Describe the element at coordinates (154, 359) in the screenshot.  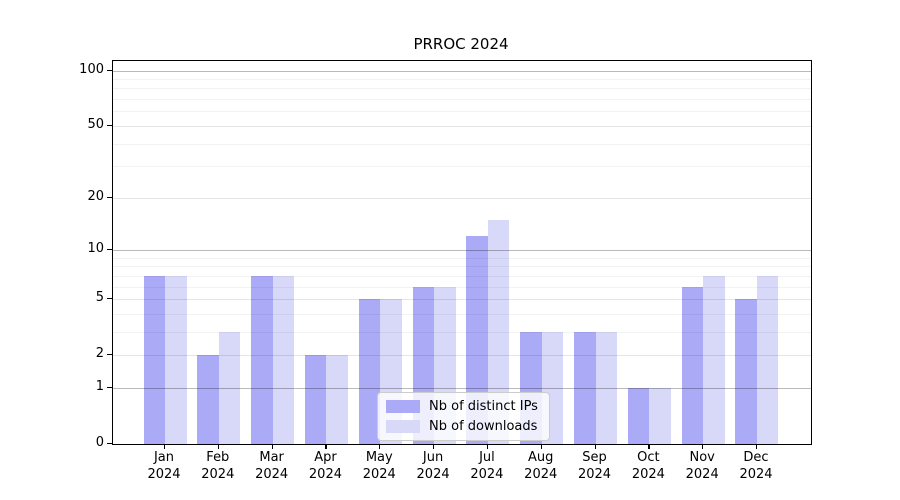
I see `bar-ips-jan` at that location.